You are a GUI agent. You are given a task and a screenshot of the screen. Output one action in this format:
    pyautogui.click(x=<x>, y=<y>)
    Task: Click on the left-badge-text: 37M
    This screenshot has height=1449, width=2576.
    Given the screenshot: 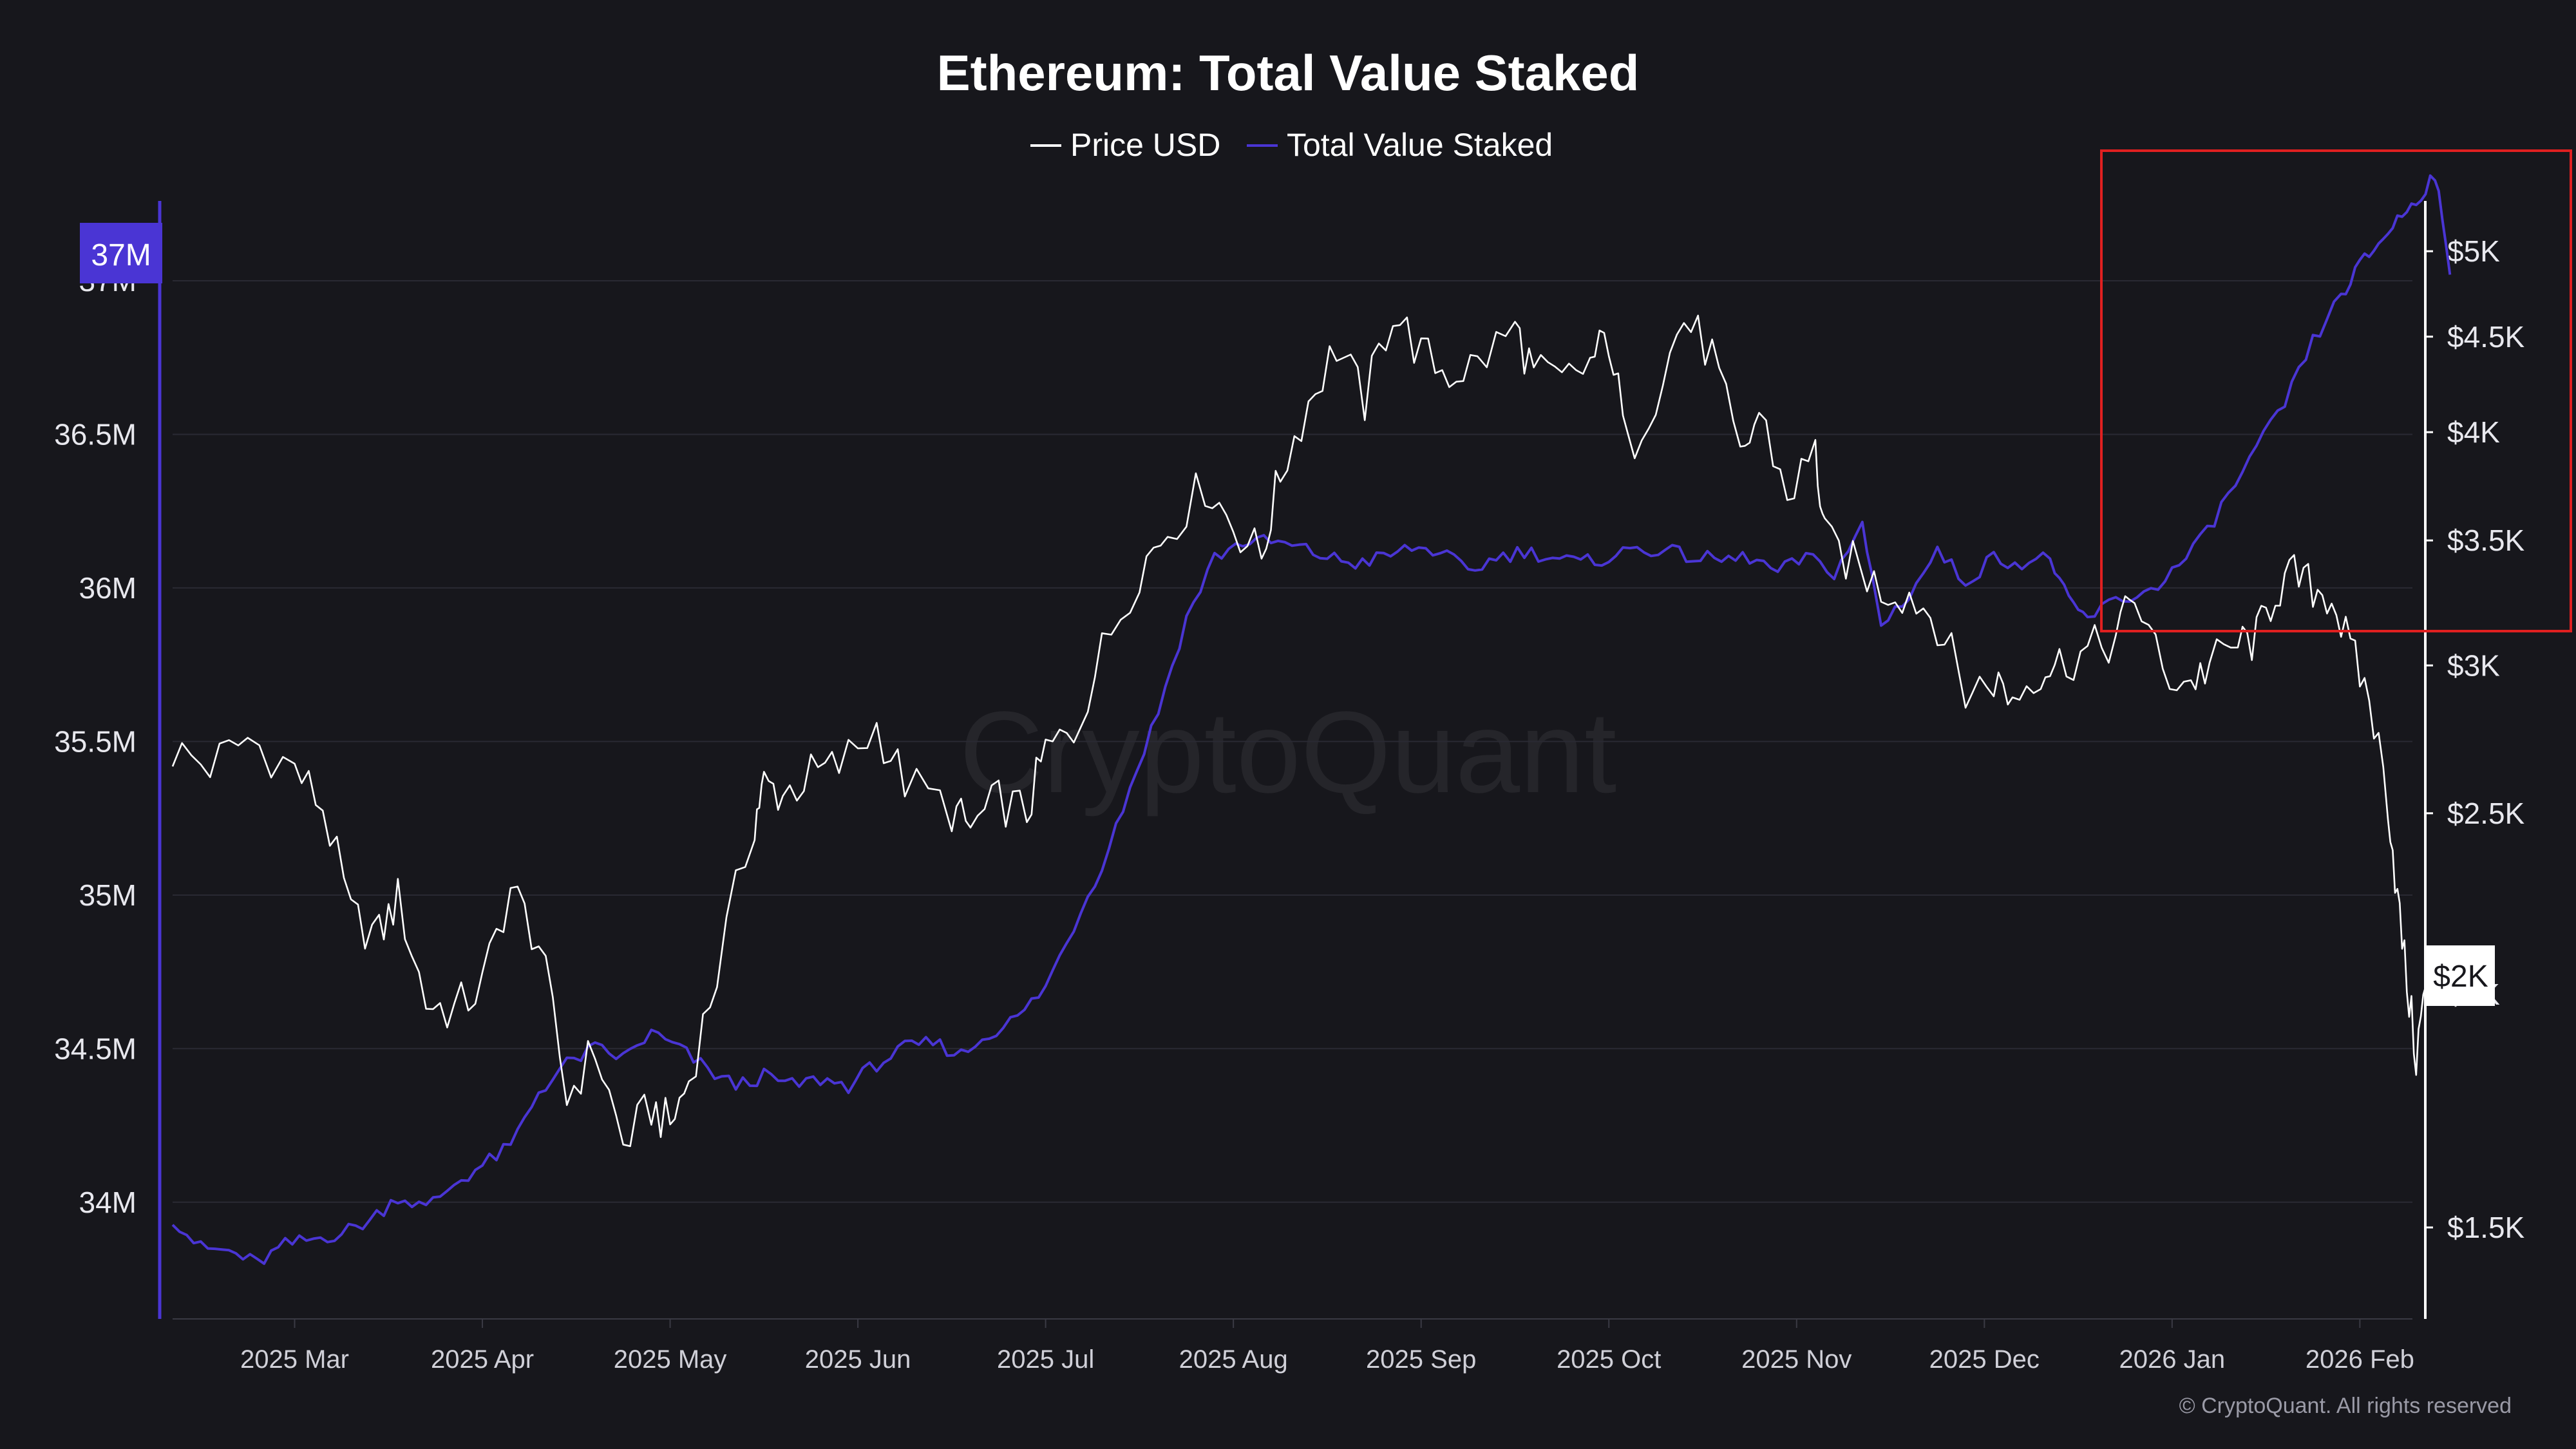 What is the action you would take?
    pyautogui.click(x=121, y=255)
    